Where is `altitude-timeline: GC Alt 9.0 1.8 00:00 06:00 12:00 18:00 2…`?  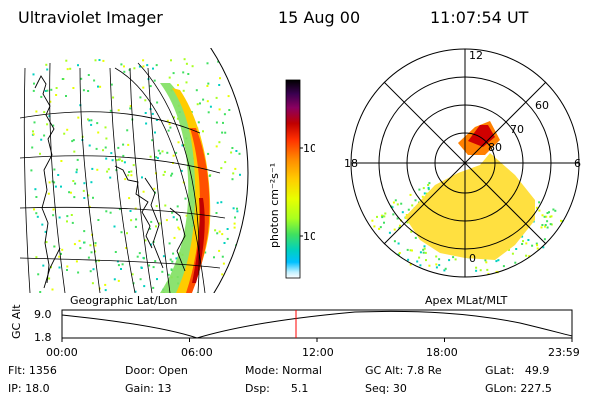
altitude-timeline: GC Alt 9.0 1.8 00:00 06:00 12:00 18:00 2… is located at coordinates (295, 331).